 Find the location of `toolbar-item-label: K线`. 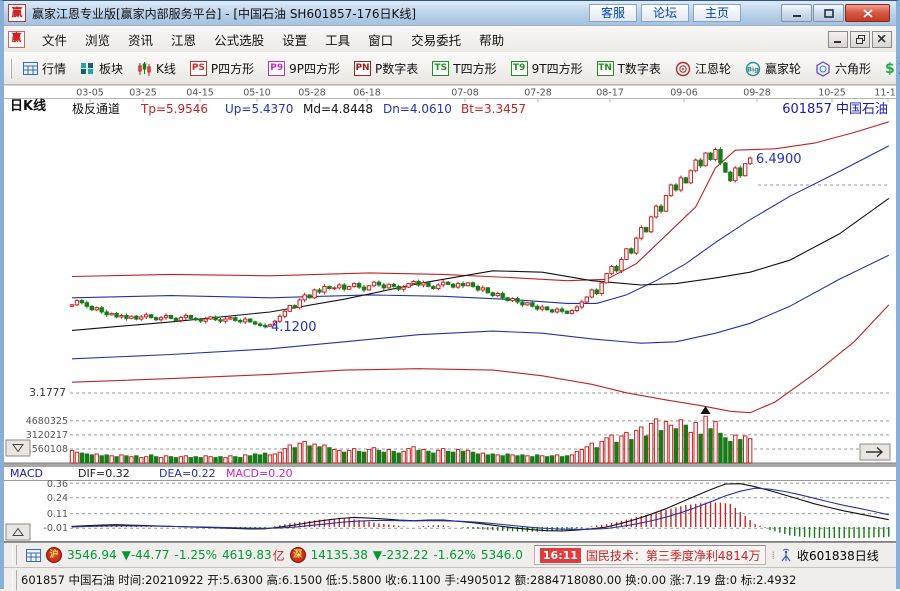

toolbar-item-label: K线 is located at coordinates (166, 68).